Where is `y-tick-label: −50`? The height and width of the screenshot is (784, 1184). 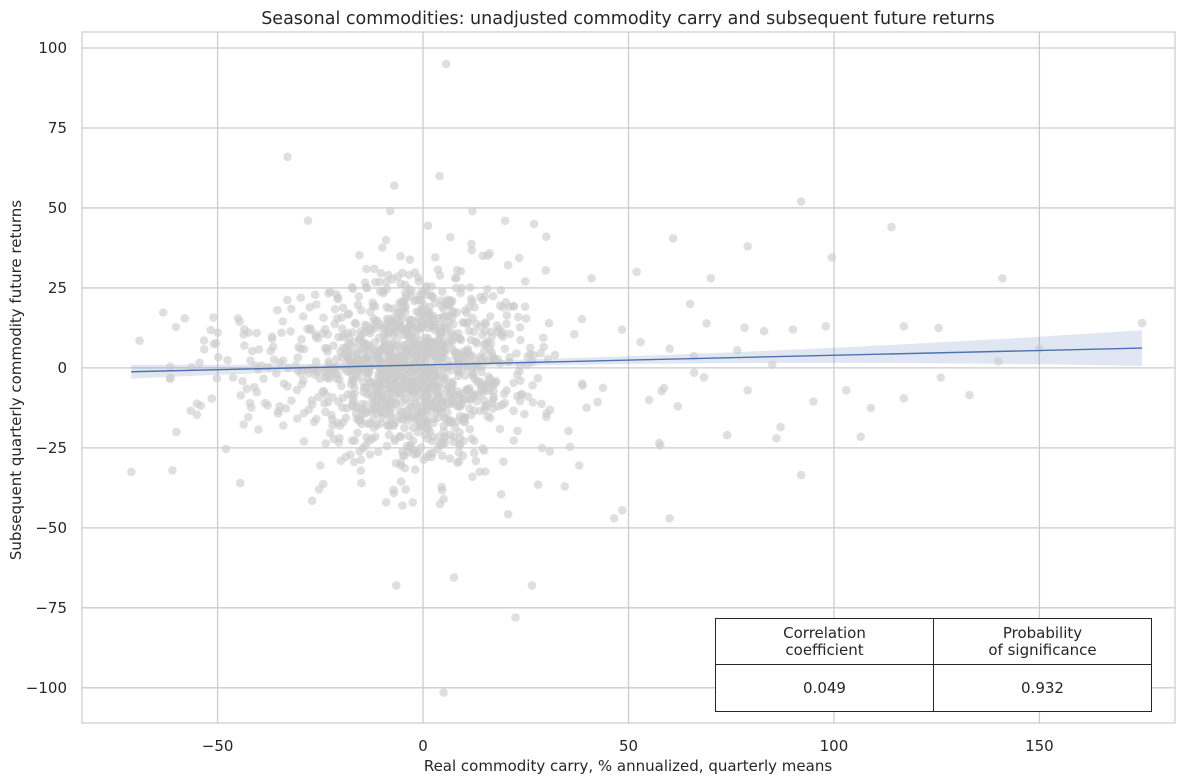
y-tick-label: −50 is located at coordinates (51, 528).